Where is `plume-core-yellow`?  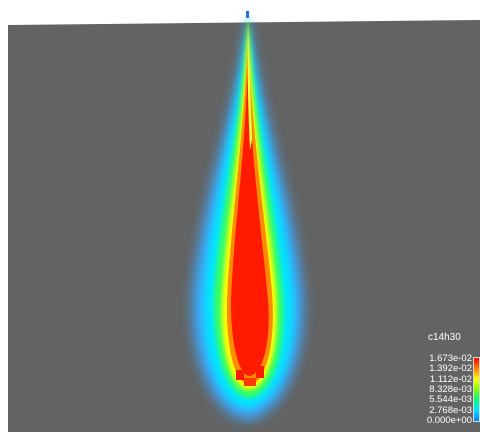 plume-core-yellow is located at coordinates (249, 85).